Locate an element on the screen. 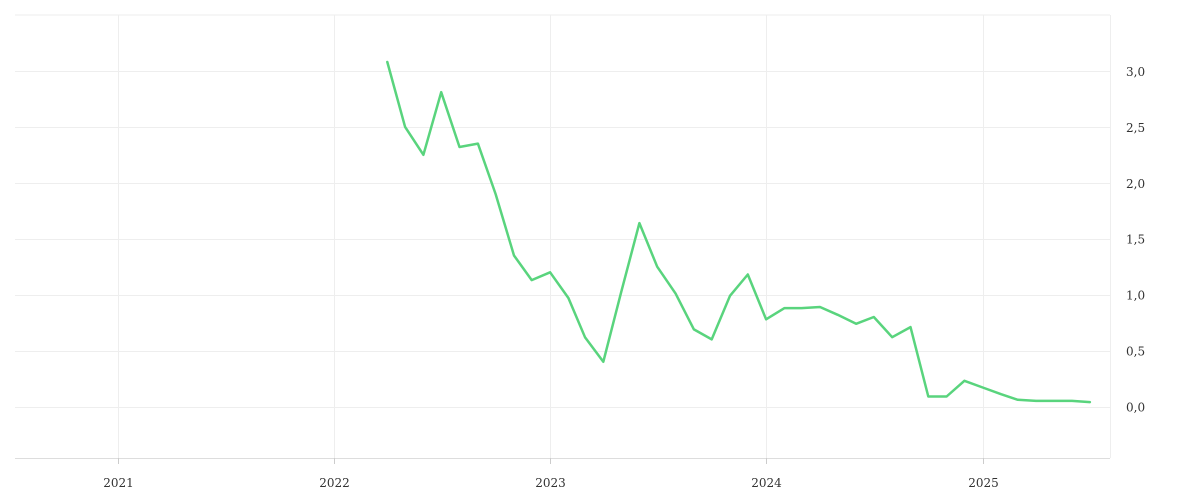  x-tick-label: 2022 is located at coordinates (334, 483).